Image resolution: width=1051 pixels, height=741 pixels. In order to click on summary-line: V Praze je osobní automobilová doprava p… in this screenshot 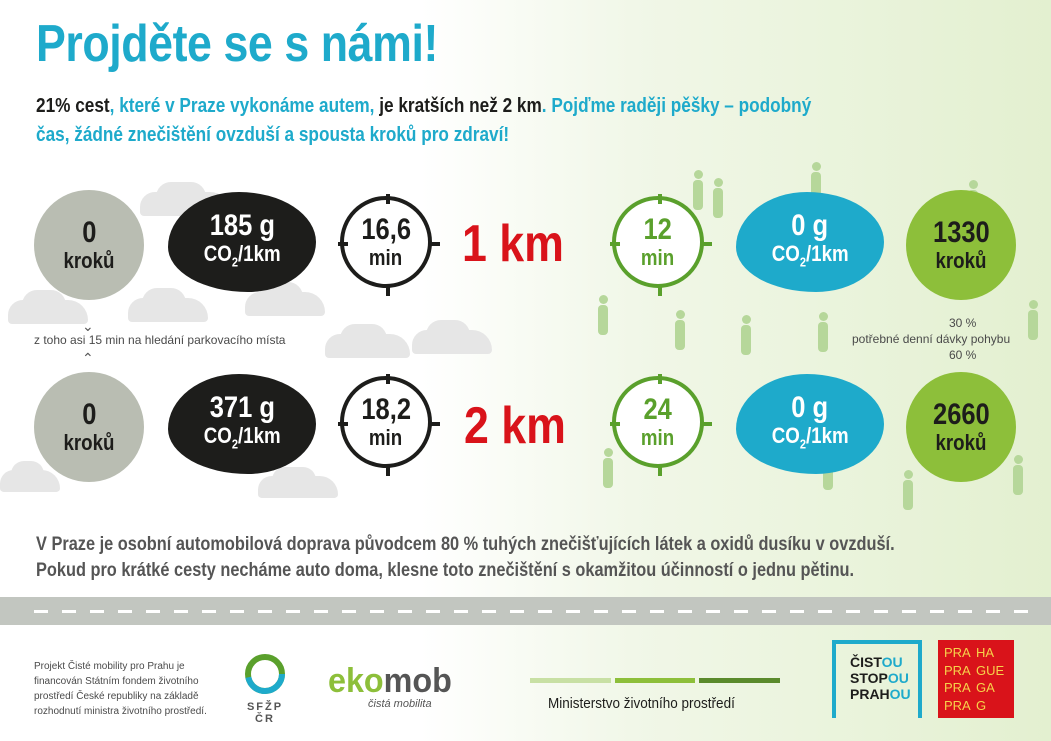, I will do `click(465, 544)`.